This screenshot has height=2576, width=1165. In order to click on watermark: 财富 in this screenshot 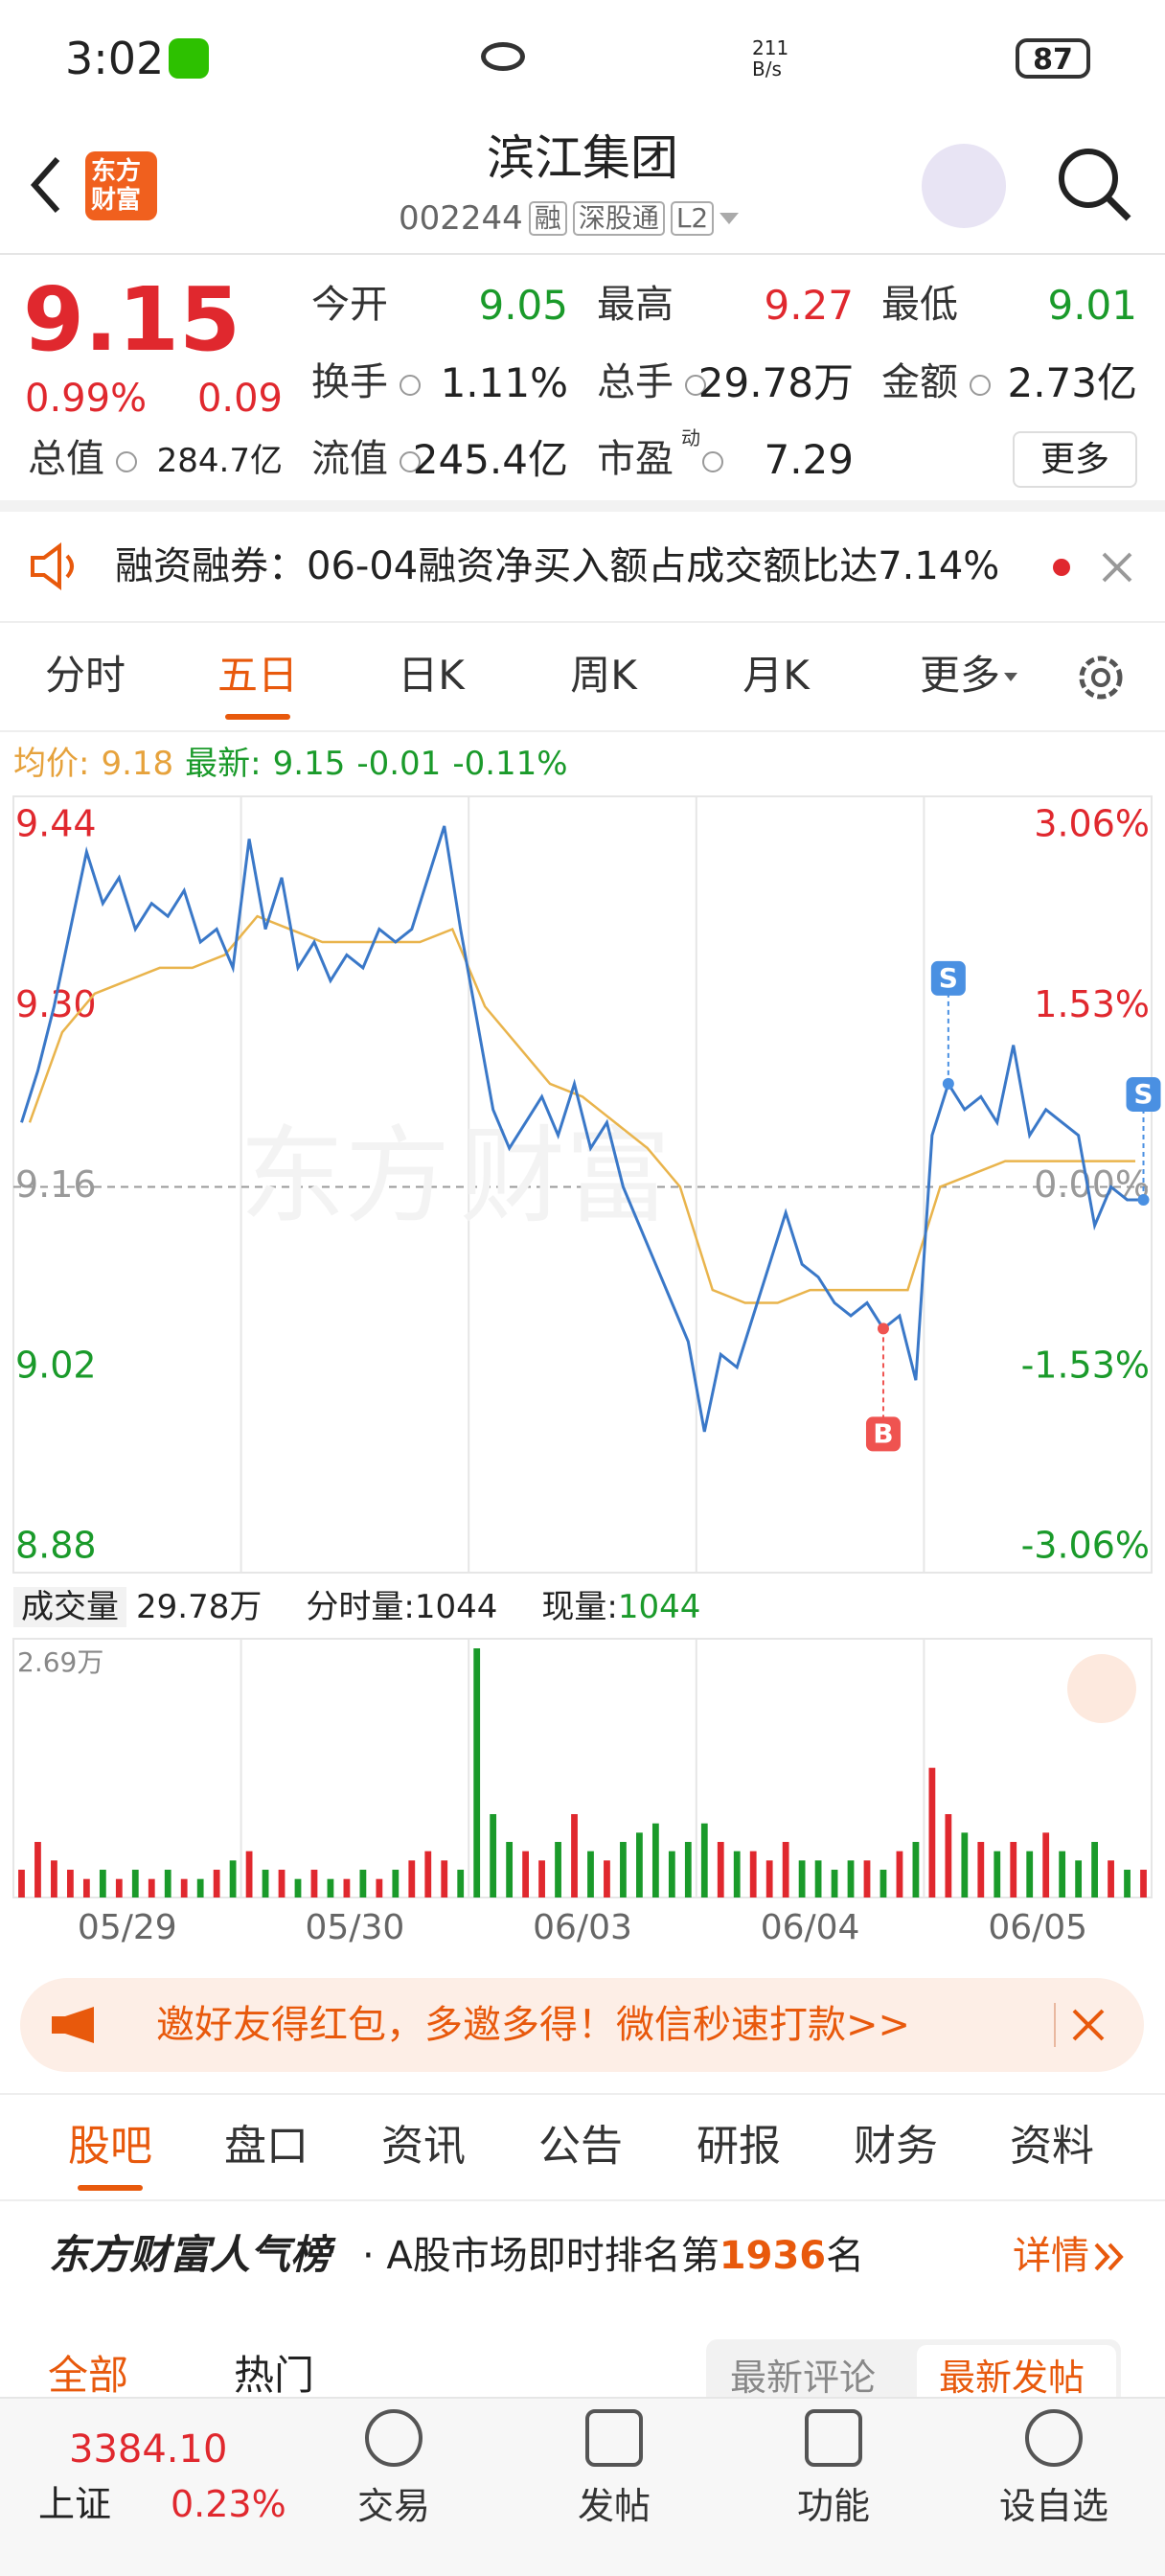, I will do `click(565, 1176)`.